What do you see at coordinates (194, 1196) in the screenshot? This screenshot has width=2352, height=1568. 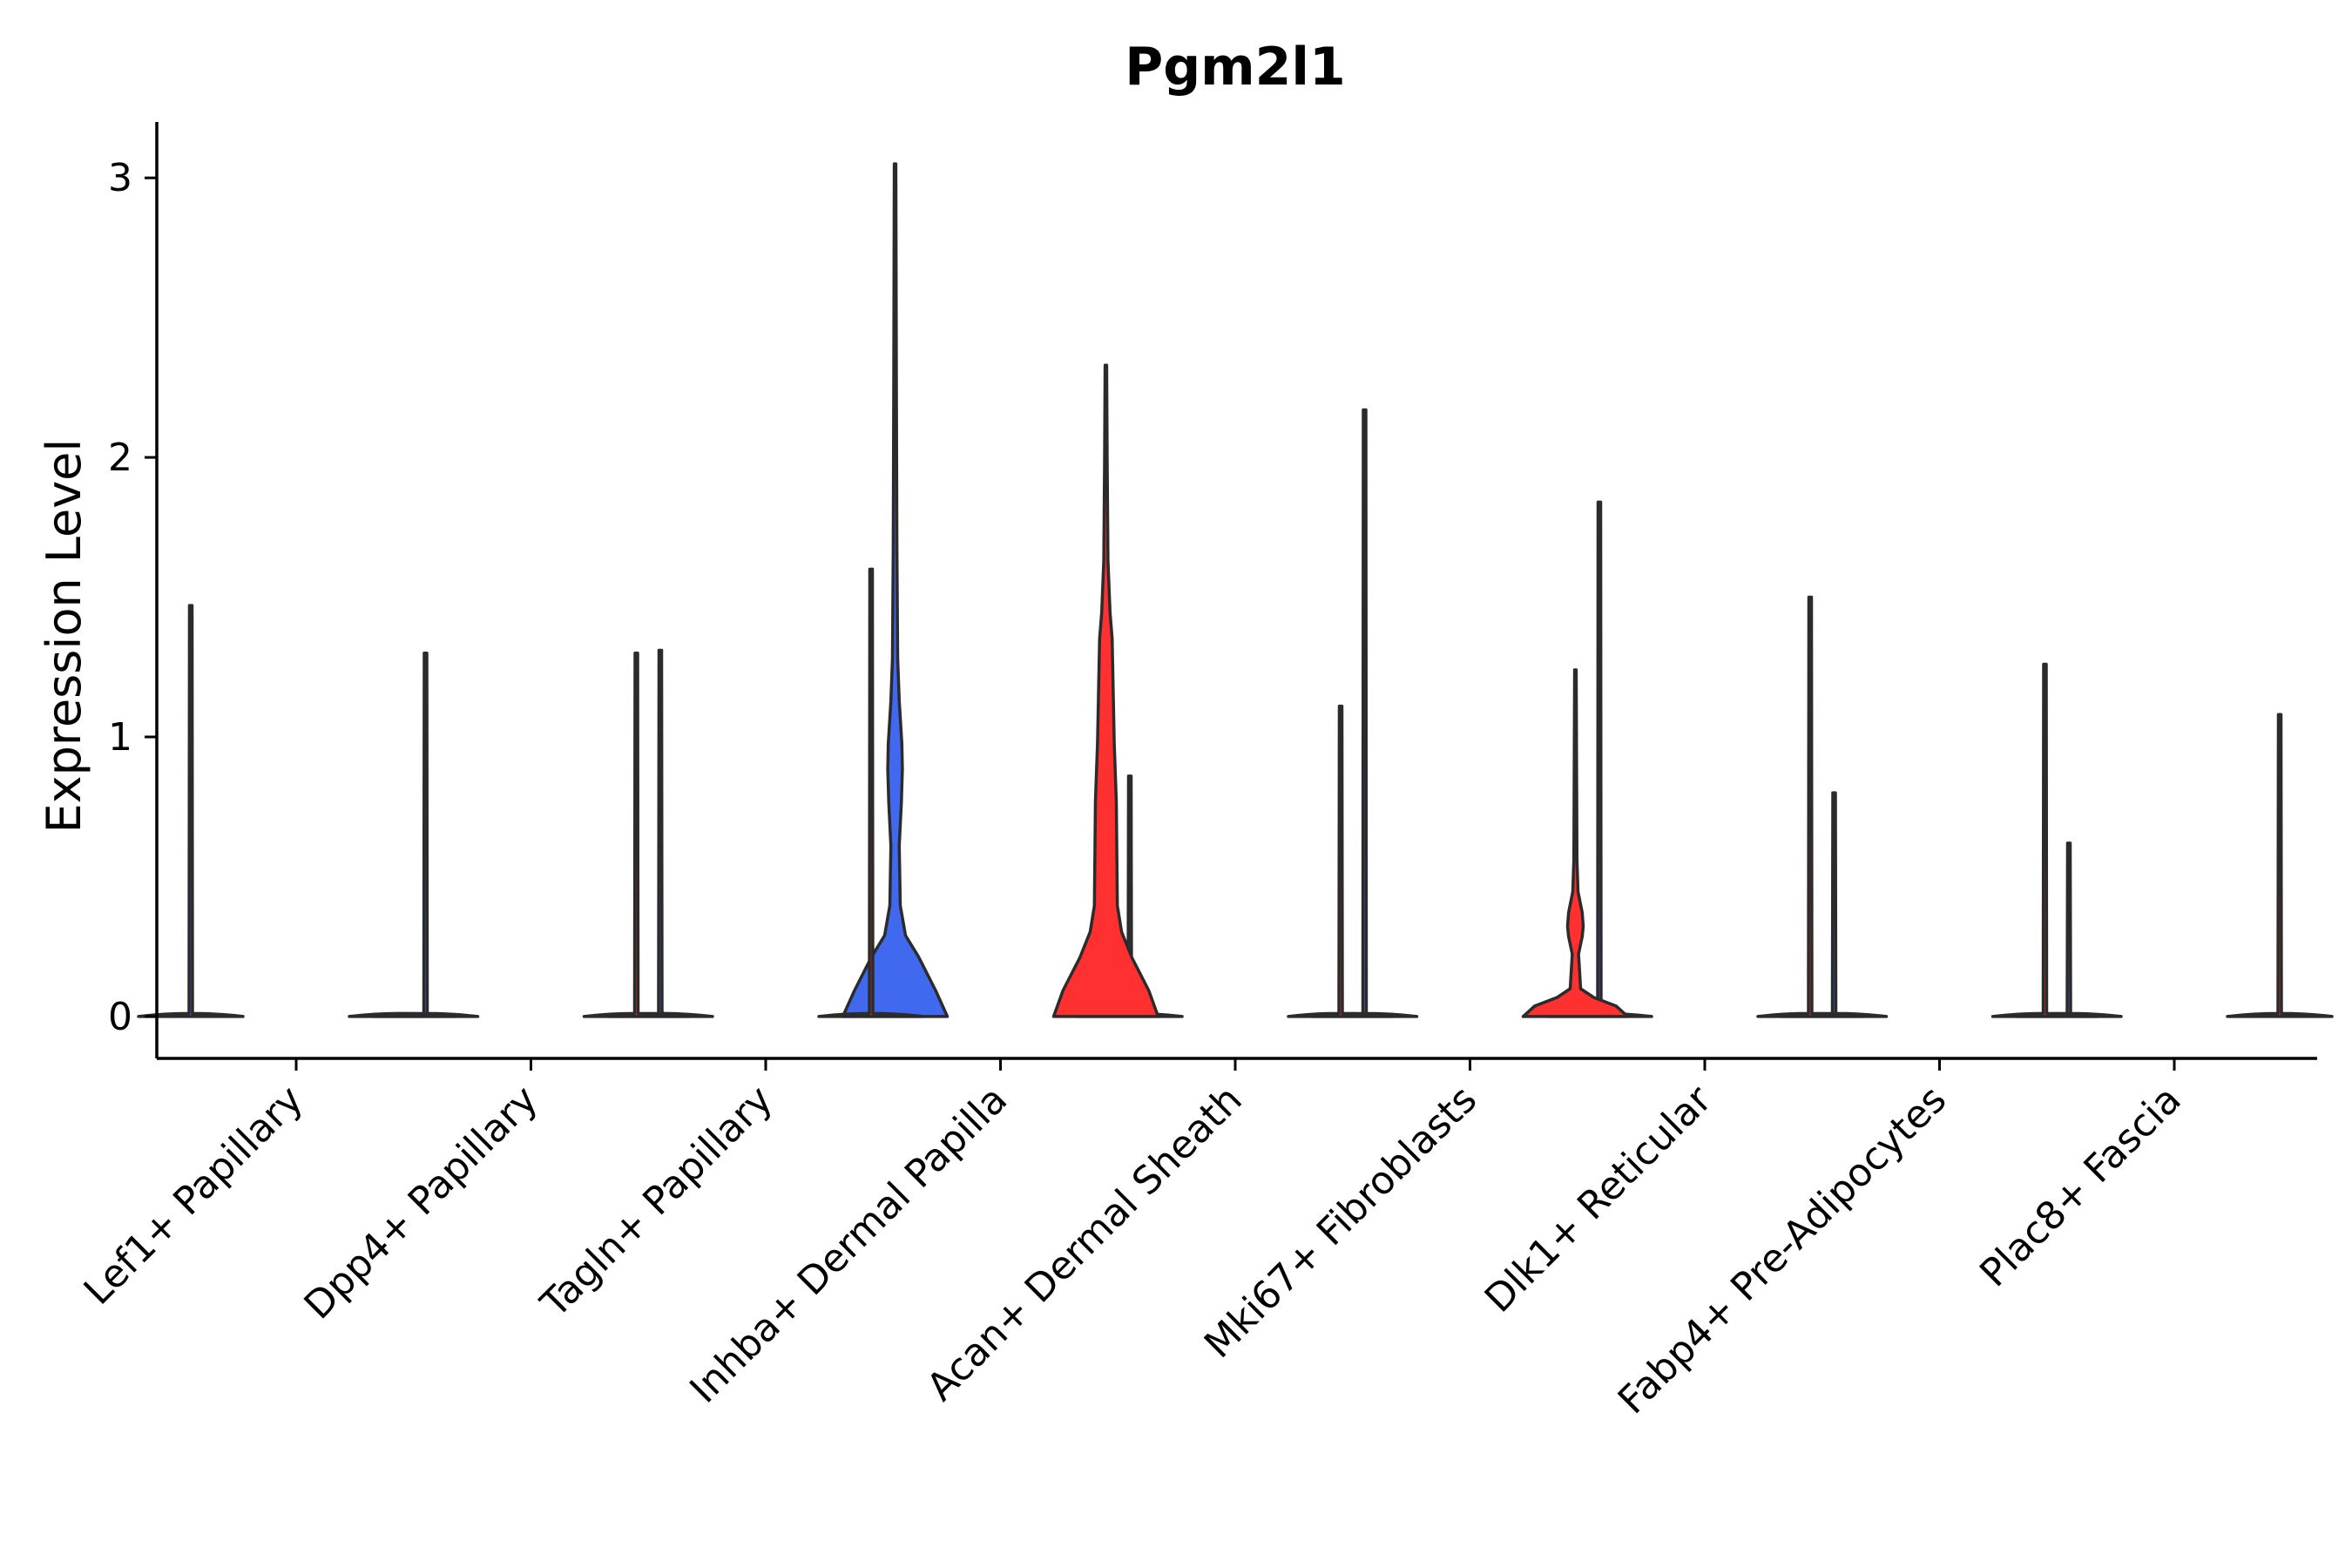 I see `x-tick-label: Lef1+ Papillary` at bounding box center [194, 1196].